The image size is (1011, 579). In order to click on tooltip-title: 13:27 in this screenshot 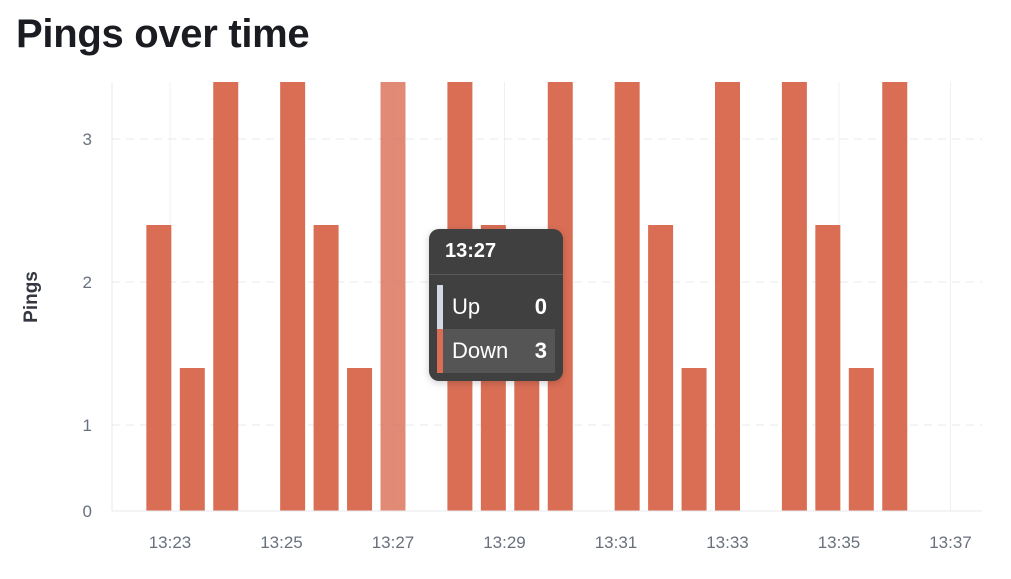, I will do `click(496, 252)`.